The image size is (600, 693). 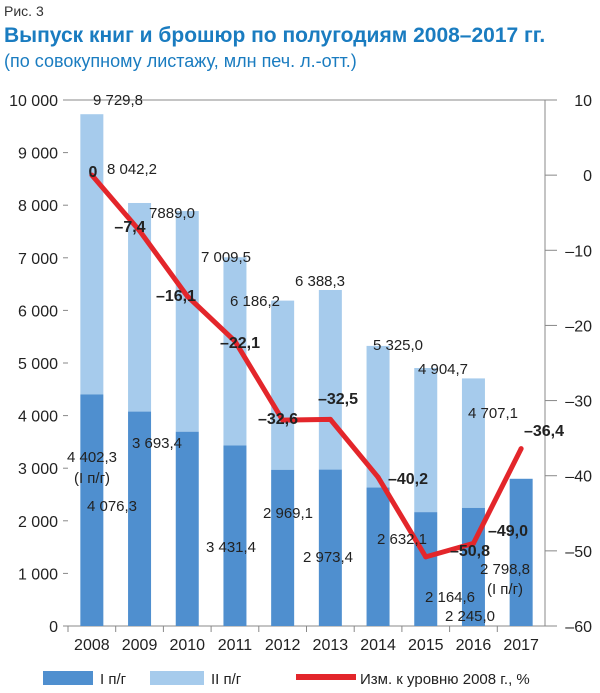 What do you see at coordinates (286, 679) in the screenshot?
I see `legend: I п/г II п/г Изм. к уровню 2008 г., %` at bounding box center [286, 679].